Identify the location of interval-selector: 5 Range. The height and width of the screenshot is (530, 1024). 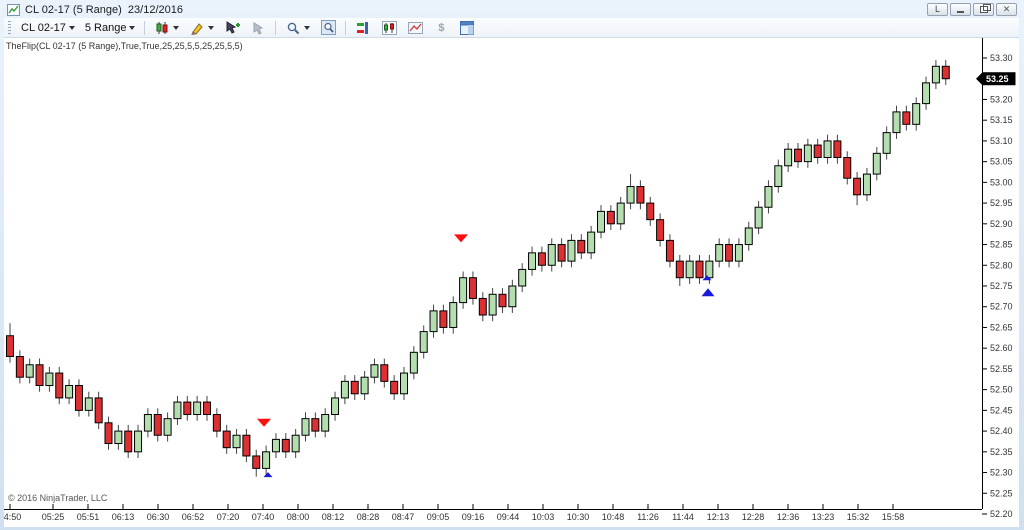
(110, 28).